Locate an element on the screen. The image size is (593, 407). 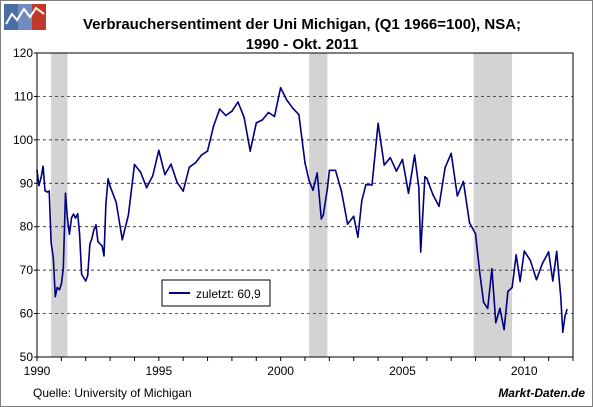
y-tick-label: 90 is located at coordinates (27, 183).